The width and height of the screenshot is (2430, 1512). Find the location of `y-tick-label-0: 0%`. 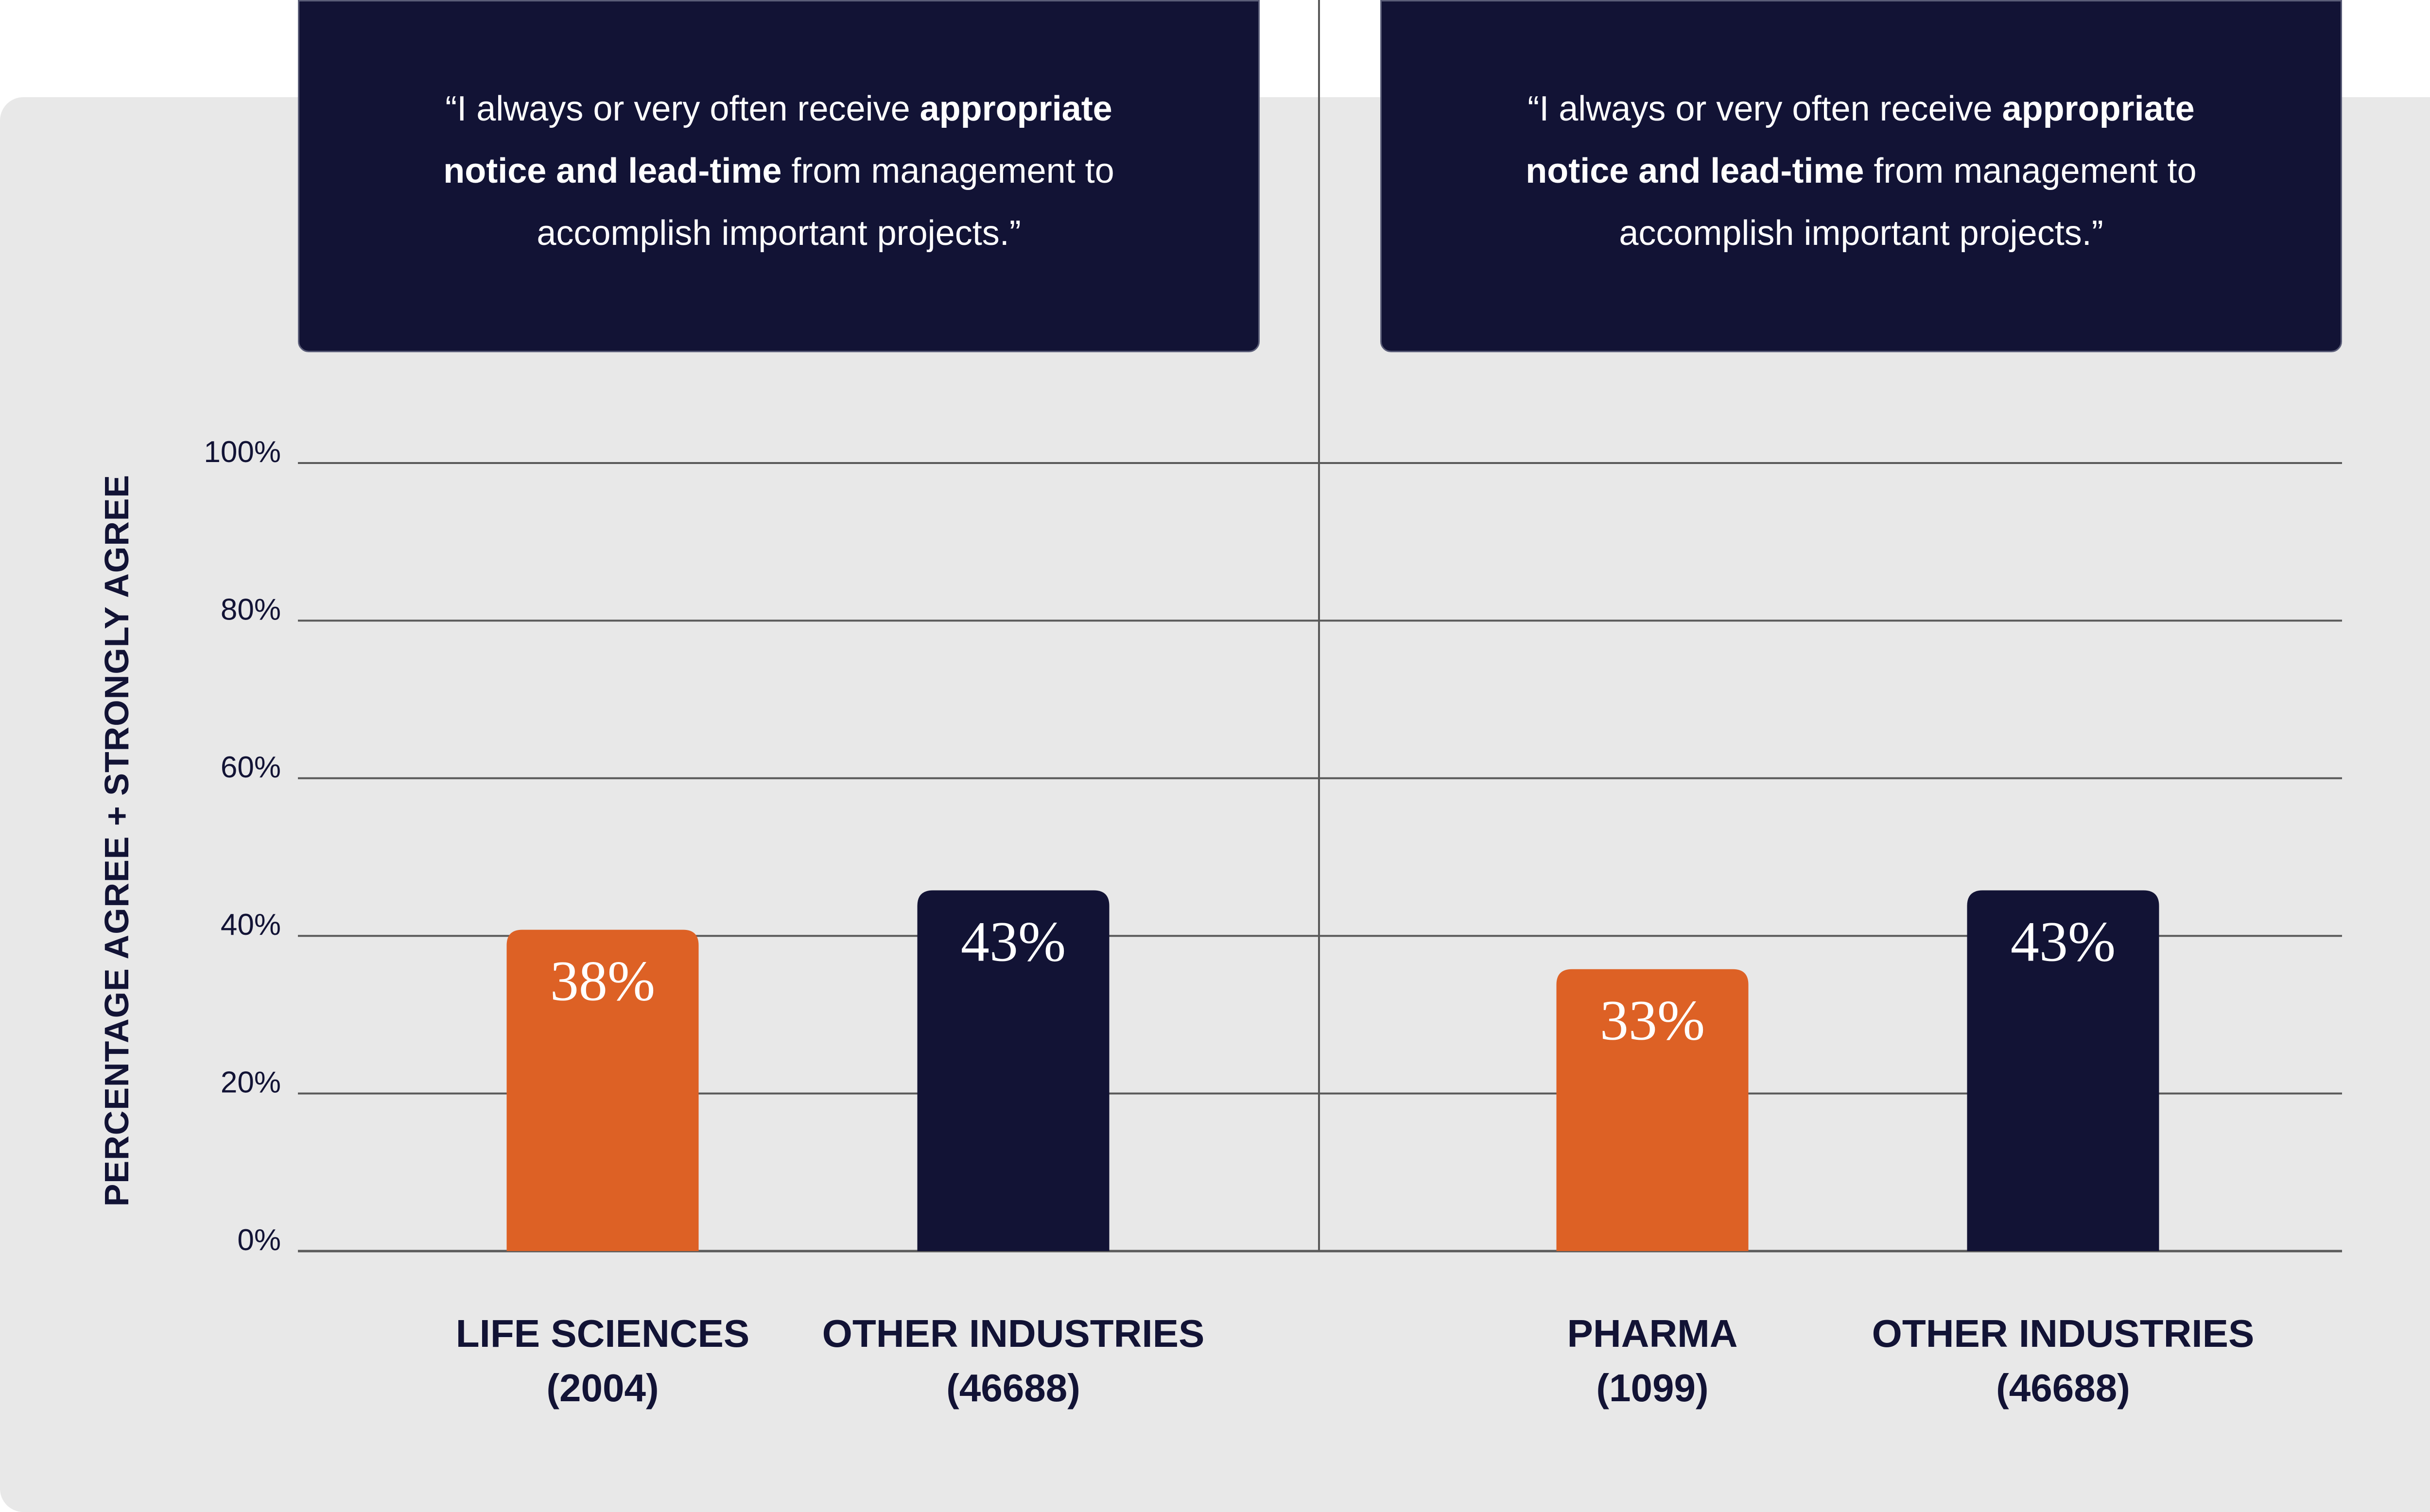

y-tick-label-0: 0% is located at coordinates (259, 1240).